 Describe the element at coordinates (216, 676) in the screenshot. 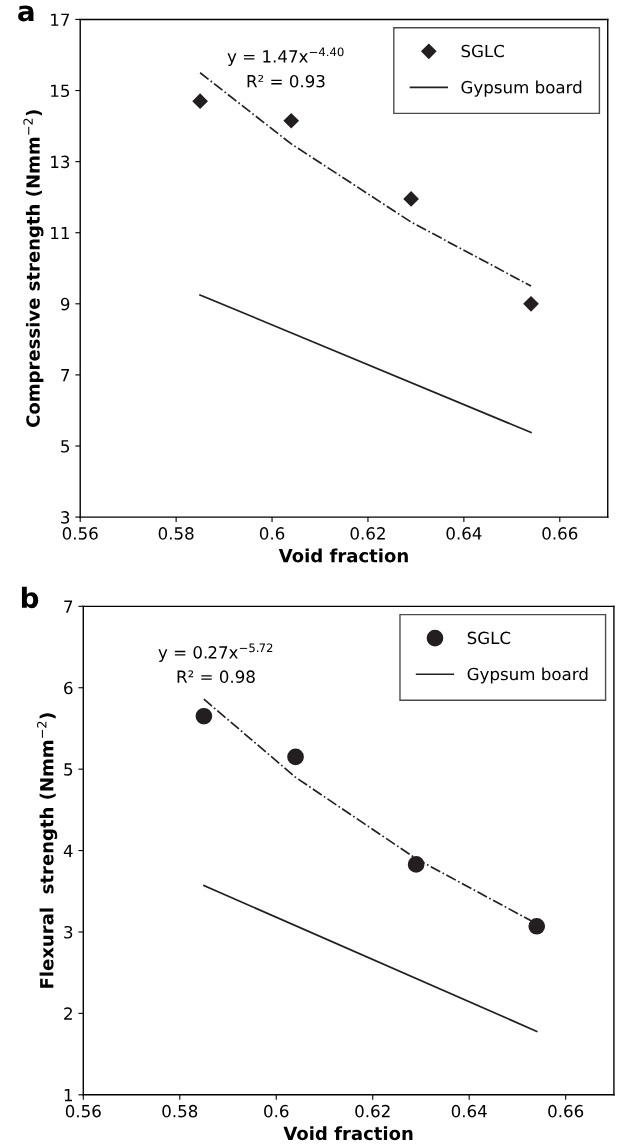

I see `annotation: R² = 0.98` at that location.